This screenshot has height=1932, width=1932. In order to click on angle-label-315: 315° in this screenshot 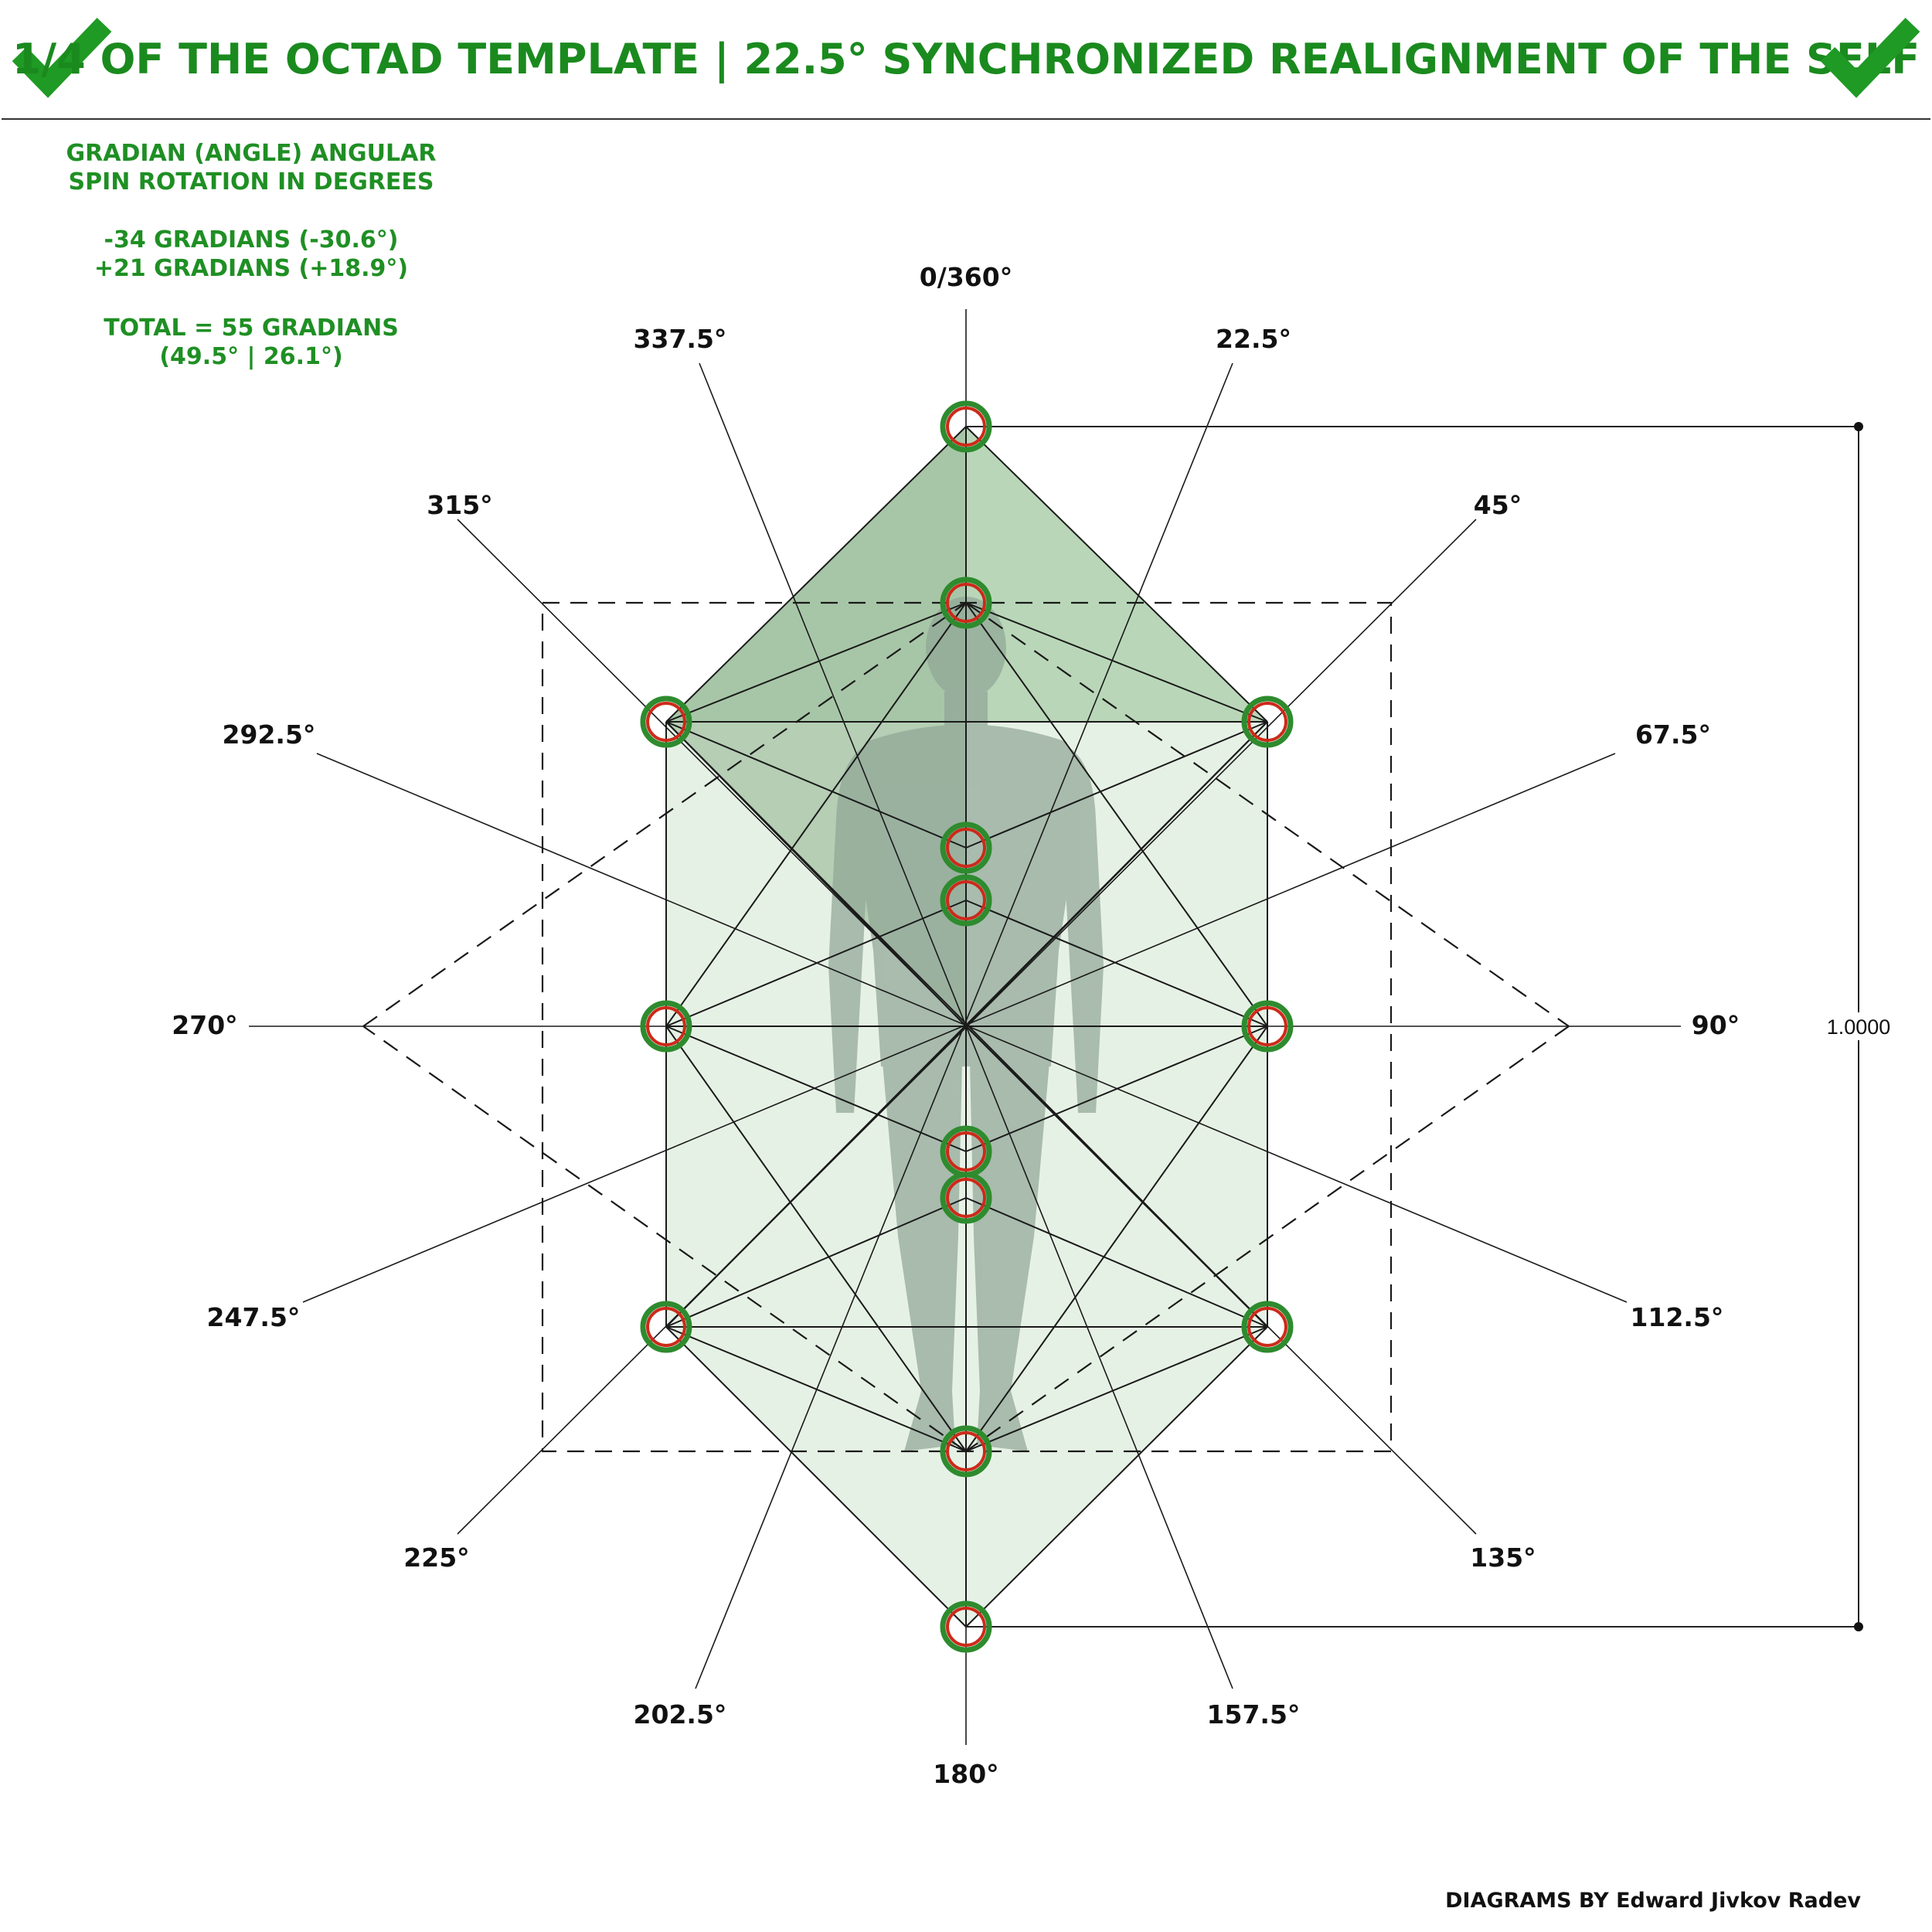, I will do `click(460, 505)`.